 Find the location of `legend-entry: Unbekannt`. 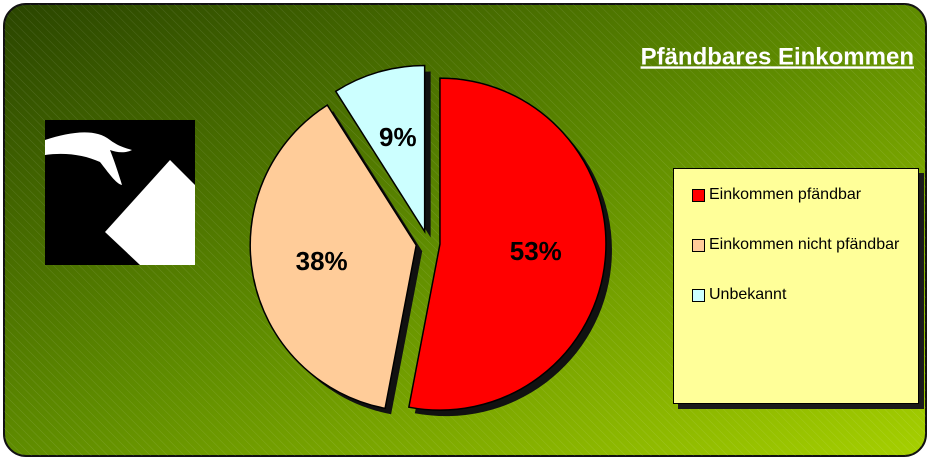

legend-entry: Unbekannt is located at coordinates (801, 295).